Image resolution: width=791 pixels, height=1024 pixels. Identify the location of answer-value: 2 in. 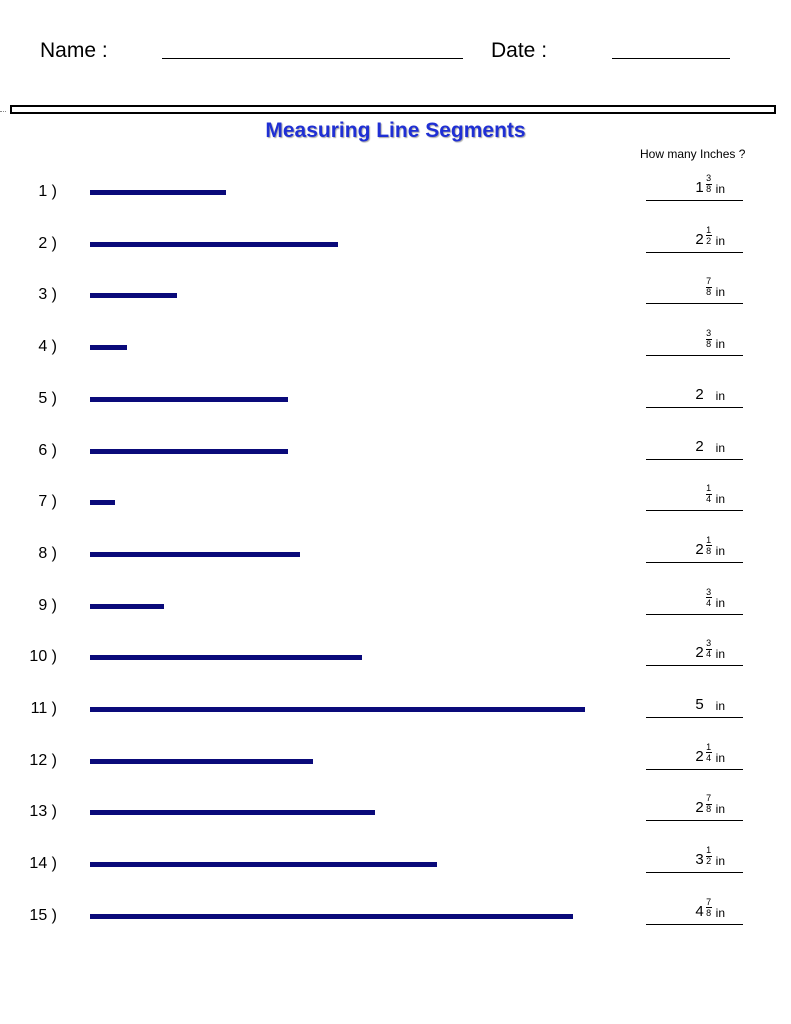
(709, 394).